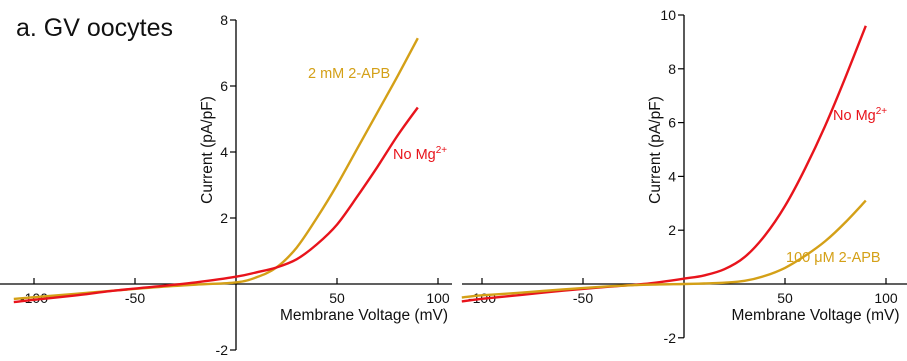  Describe the element at coordinates (95, 28) in the screenshot. I see `panel-title: a. GV oocytes` at that location.